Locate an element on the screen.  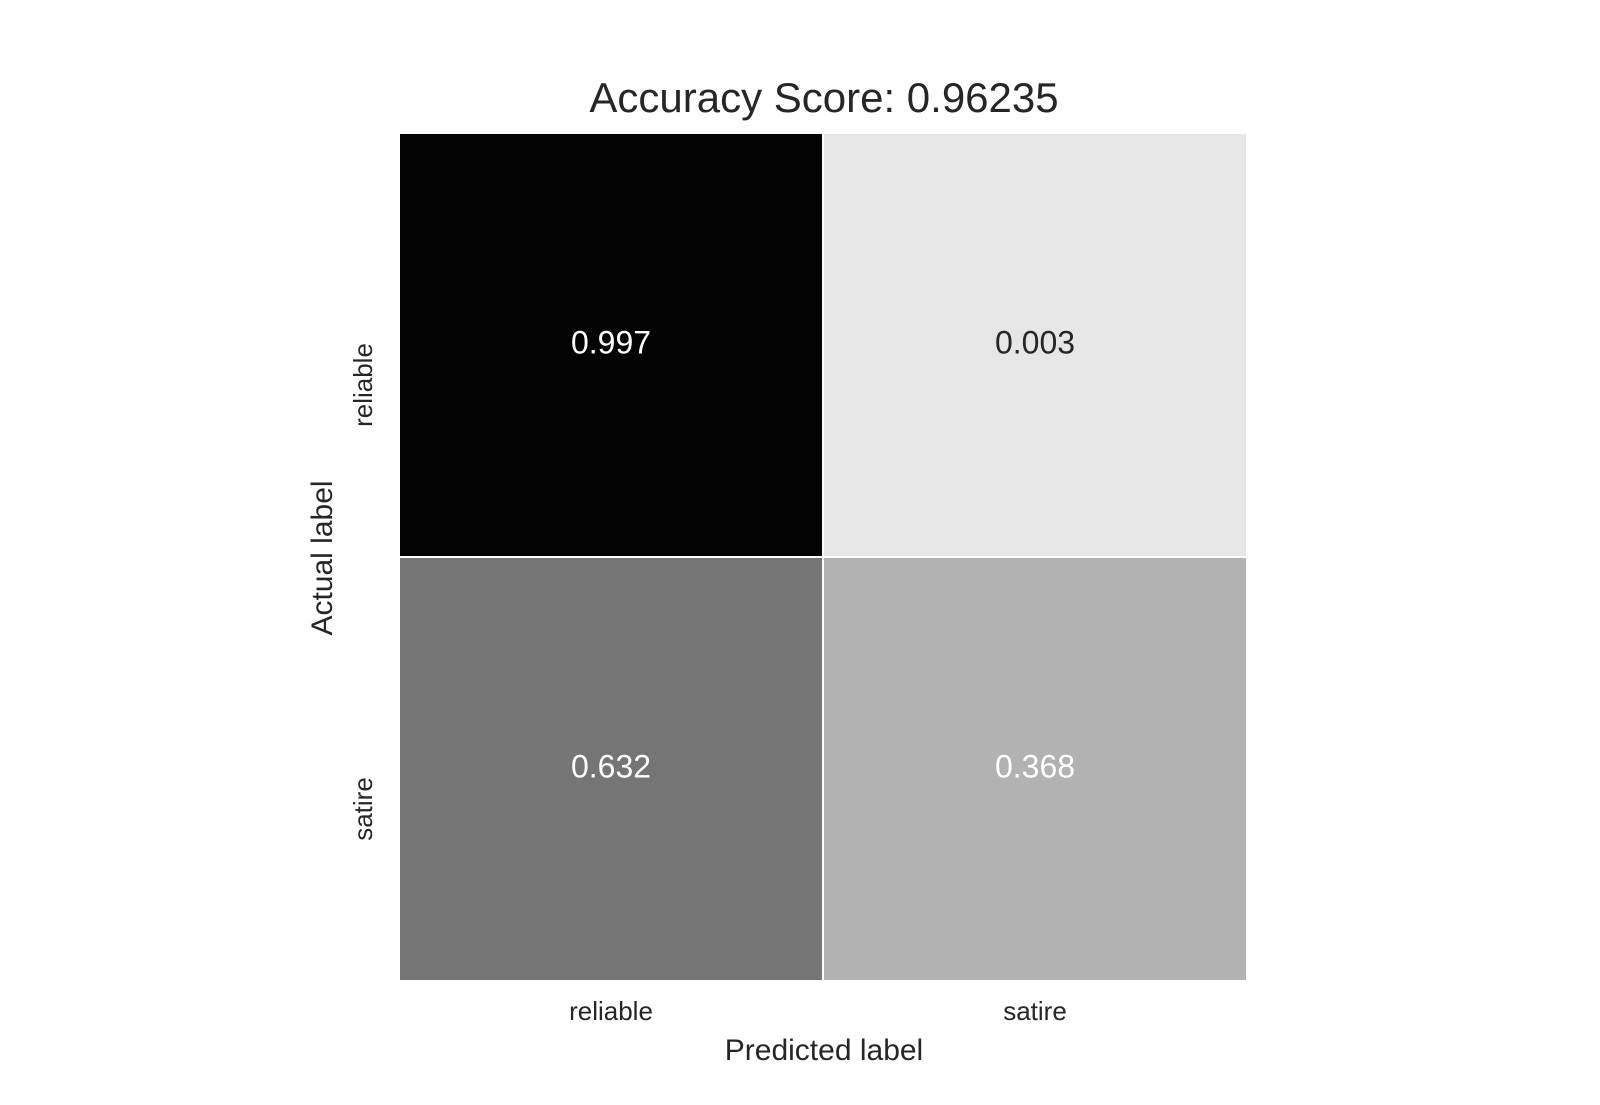
heatmap-cell-reliable-reliable is located at coordinates (611, 345).